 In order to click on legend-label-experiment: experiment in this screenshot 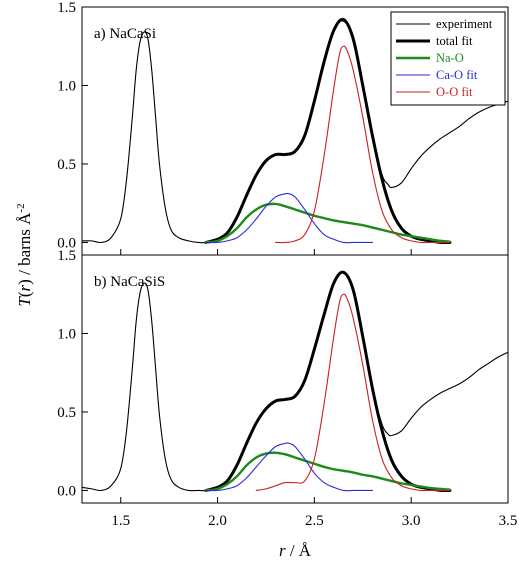, I will do `click(464, 24)`.